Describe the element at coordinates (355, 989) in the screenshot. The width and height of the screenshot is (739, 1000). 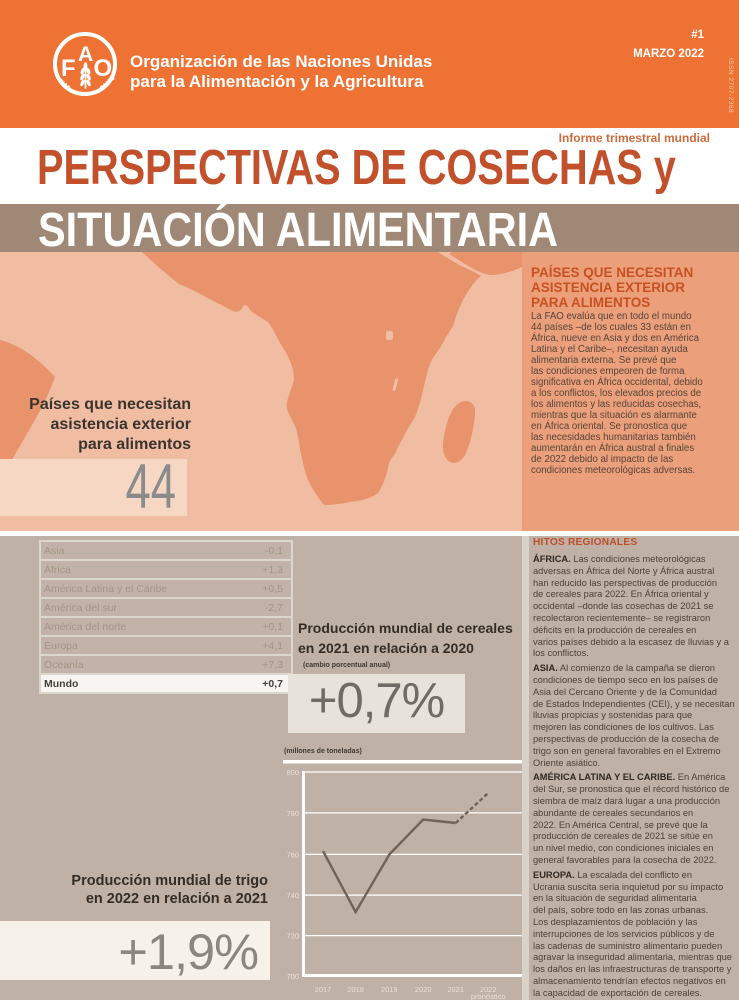
I see `svg-text: 2018` at that location.